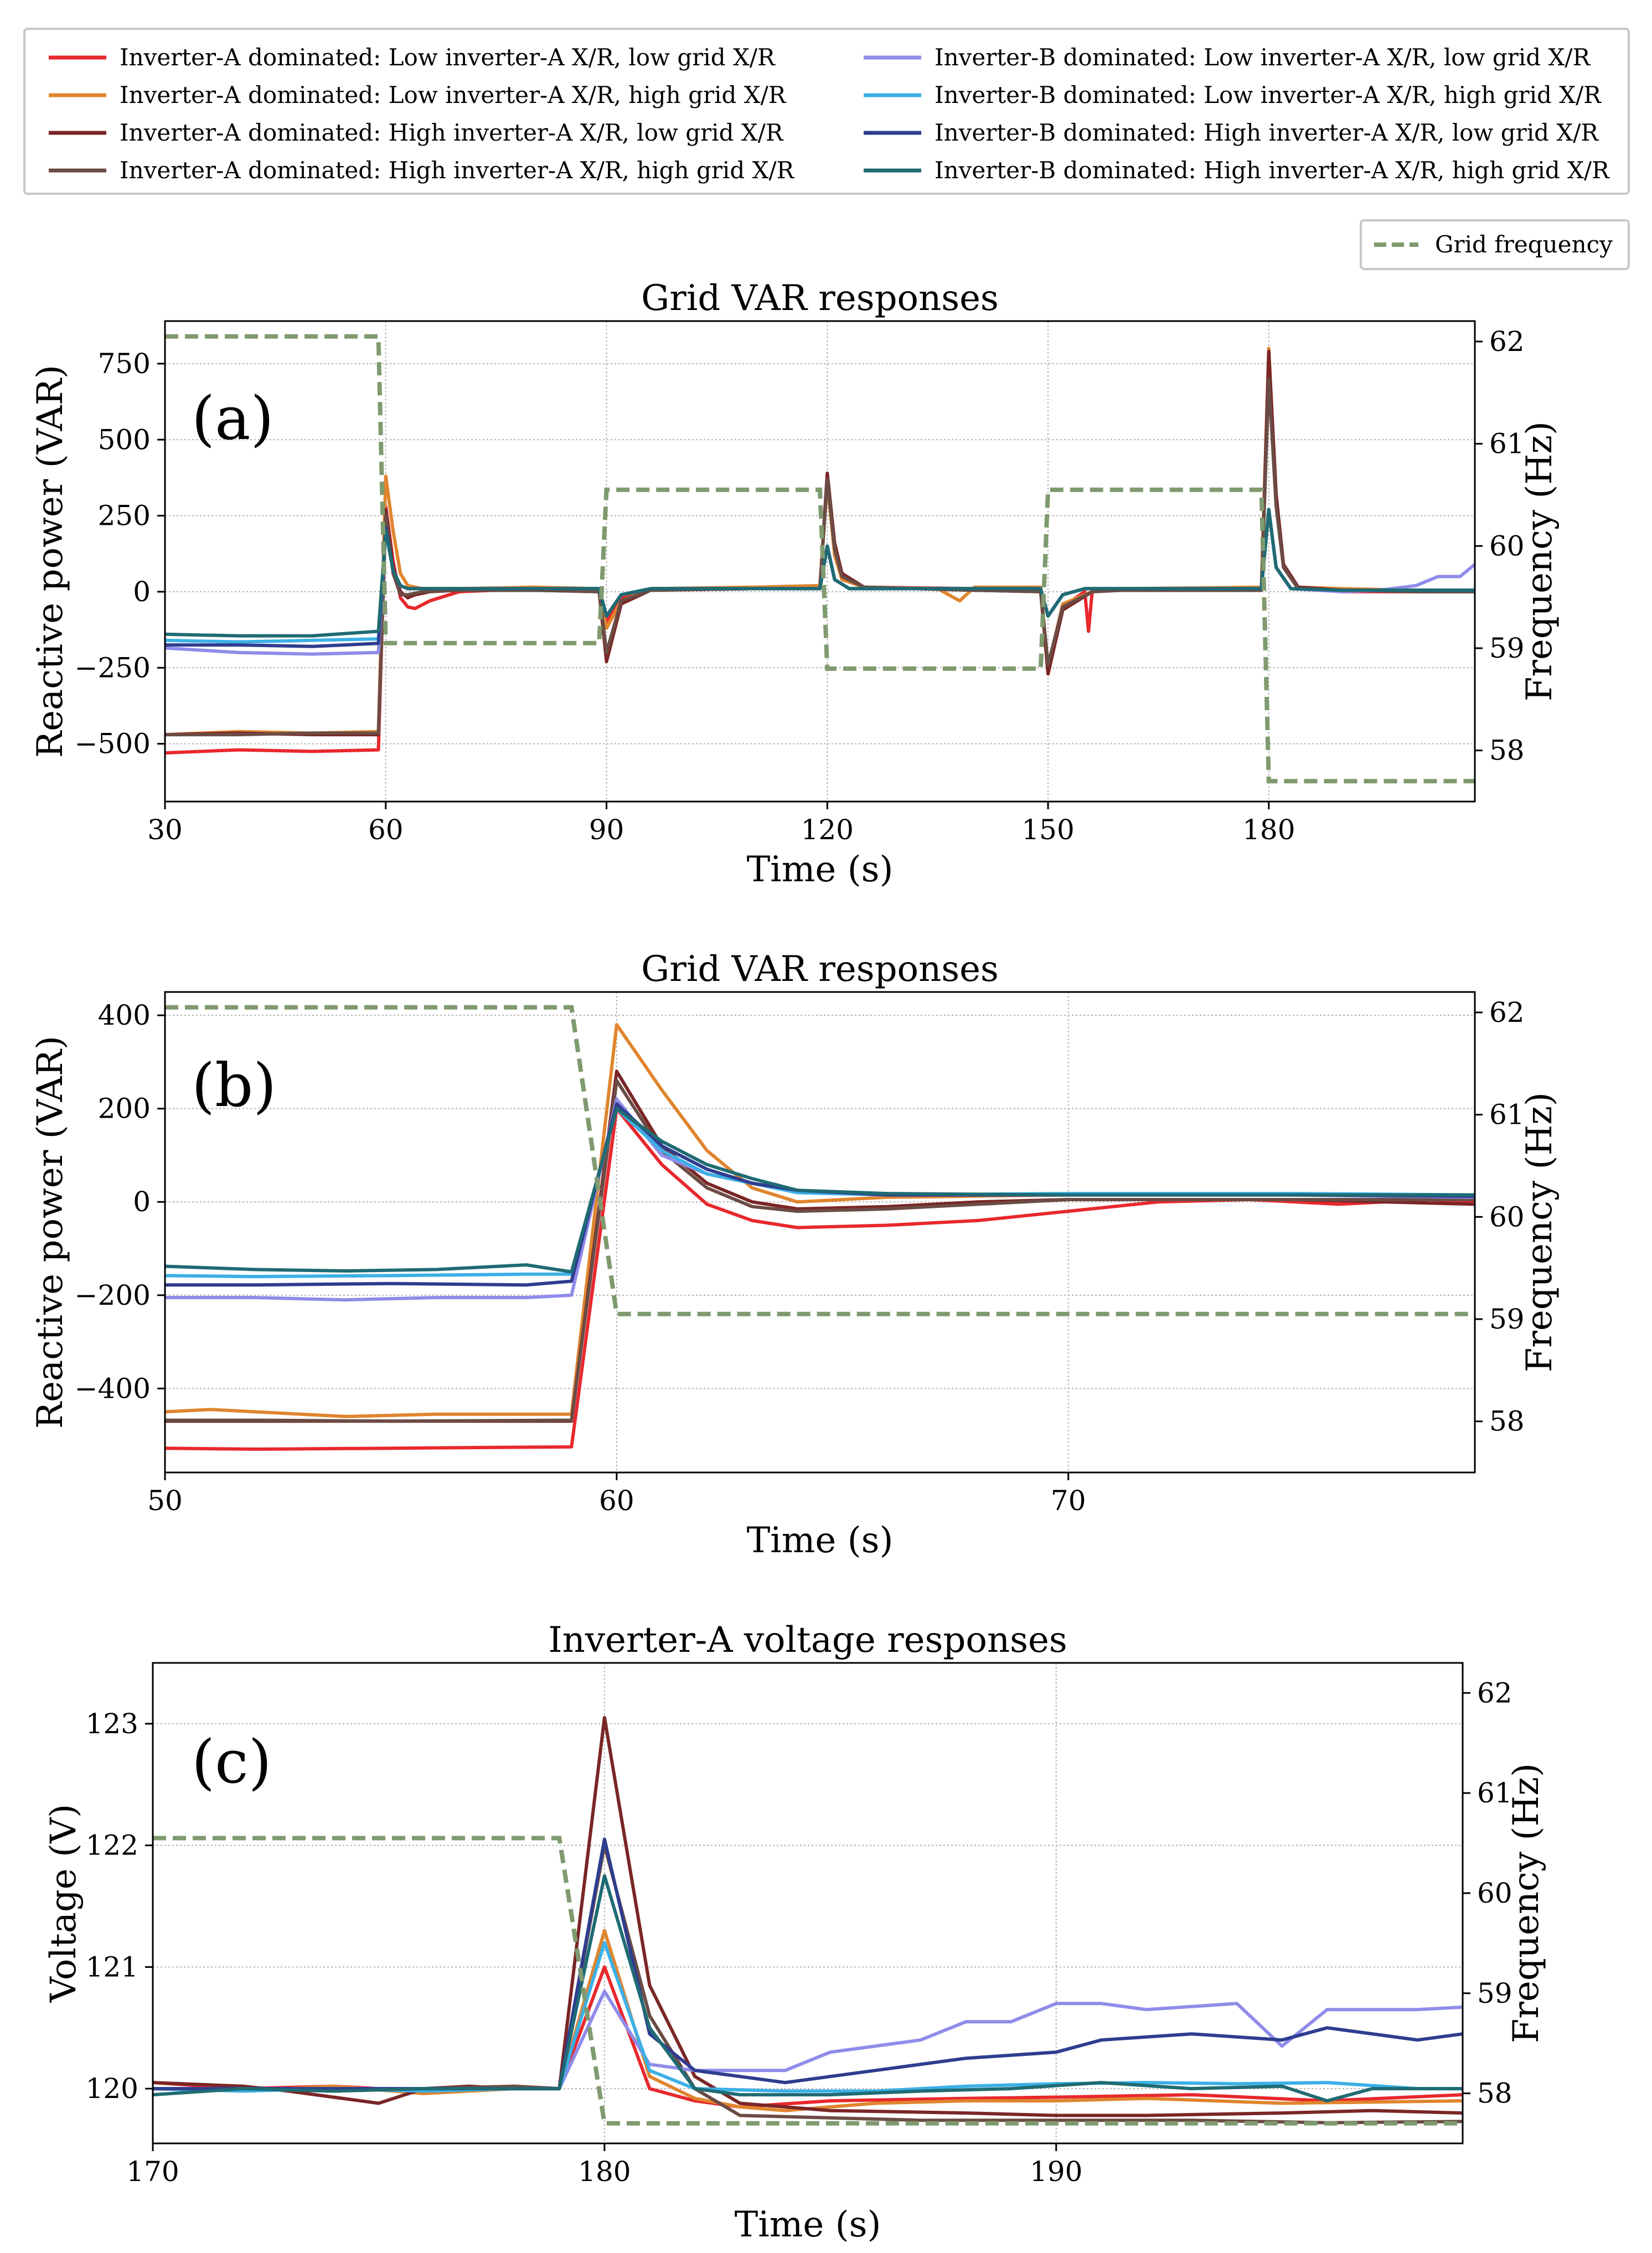 The width and height of the screenshot is (1652, 2253). Describe the element at coordinates (820, 298) in the screenshot. I see `chart-title-a: Grid VAR responses` at that location.